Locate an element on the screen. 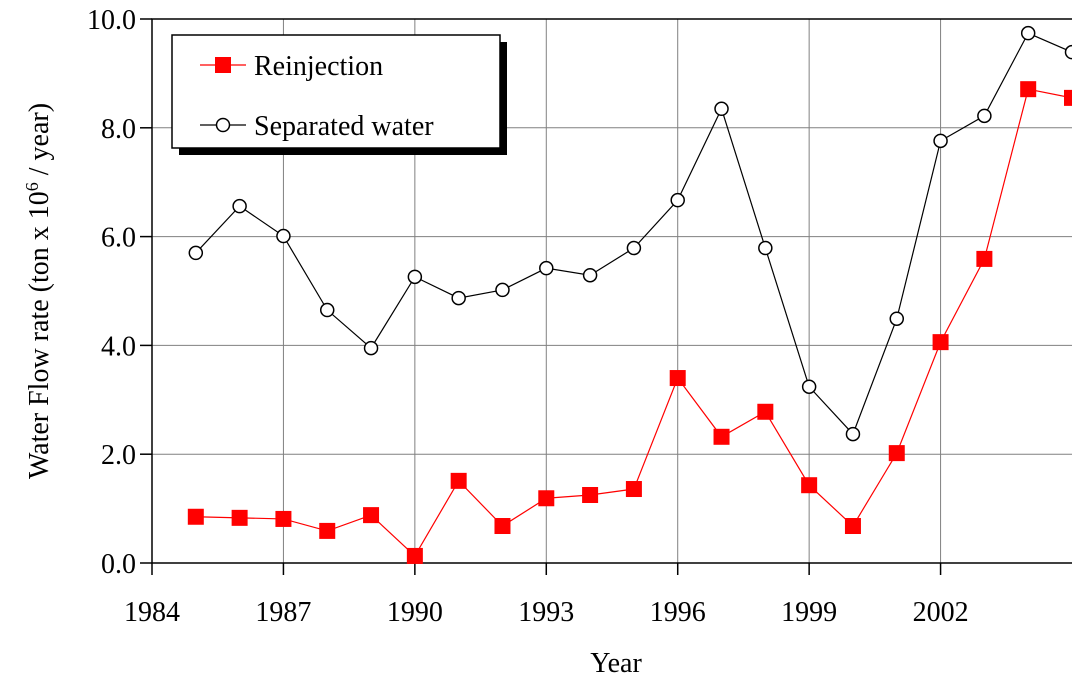  y-label-part: / year) is located at coordinates (39, 142).